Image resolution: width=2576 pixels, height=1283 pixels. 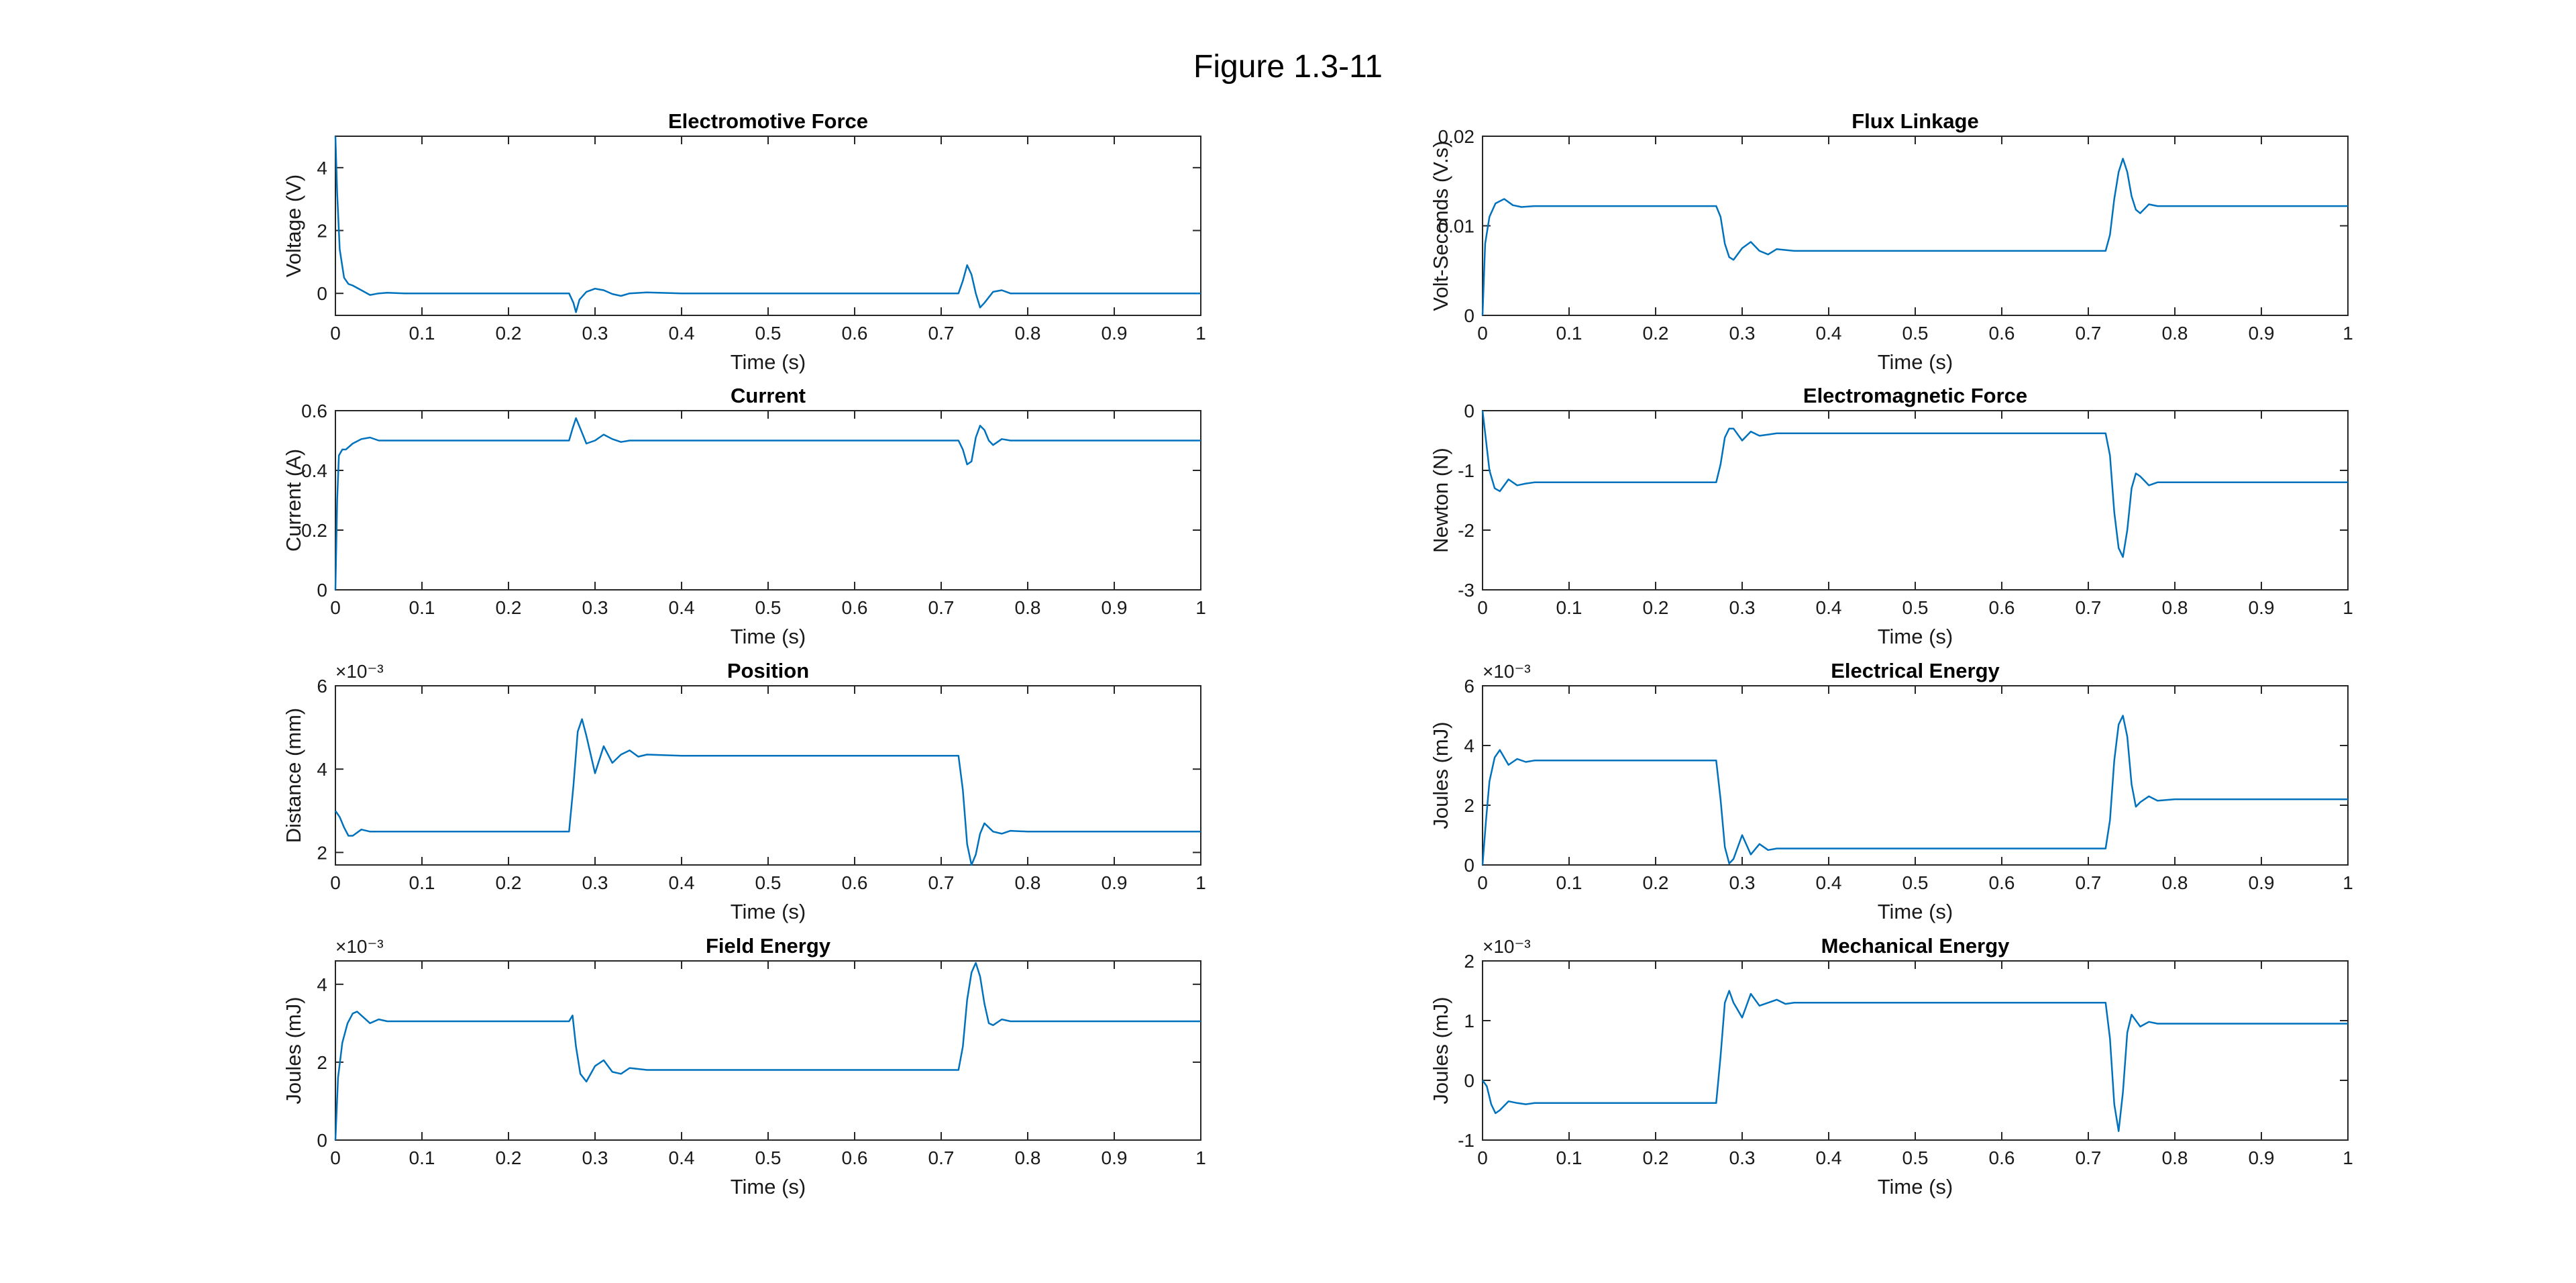 I want to click on flux-linkage-xtick-label: 0.2, so click(x=1656, y=333).